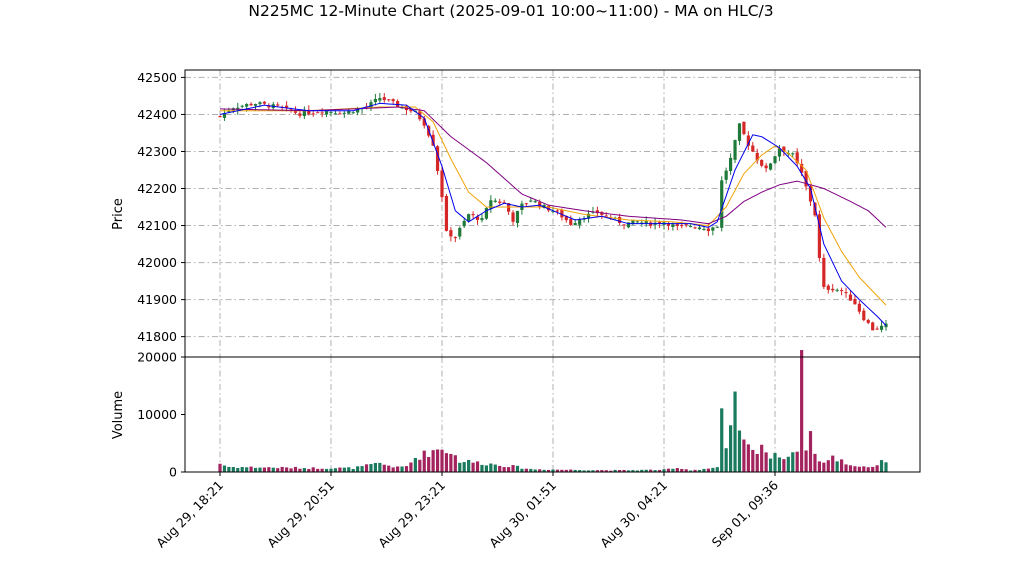 This screenshot has height=575, width=1022. Describe the element at coordinates (553, 411) in the screenshot. I see `volume-bars` at that location.